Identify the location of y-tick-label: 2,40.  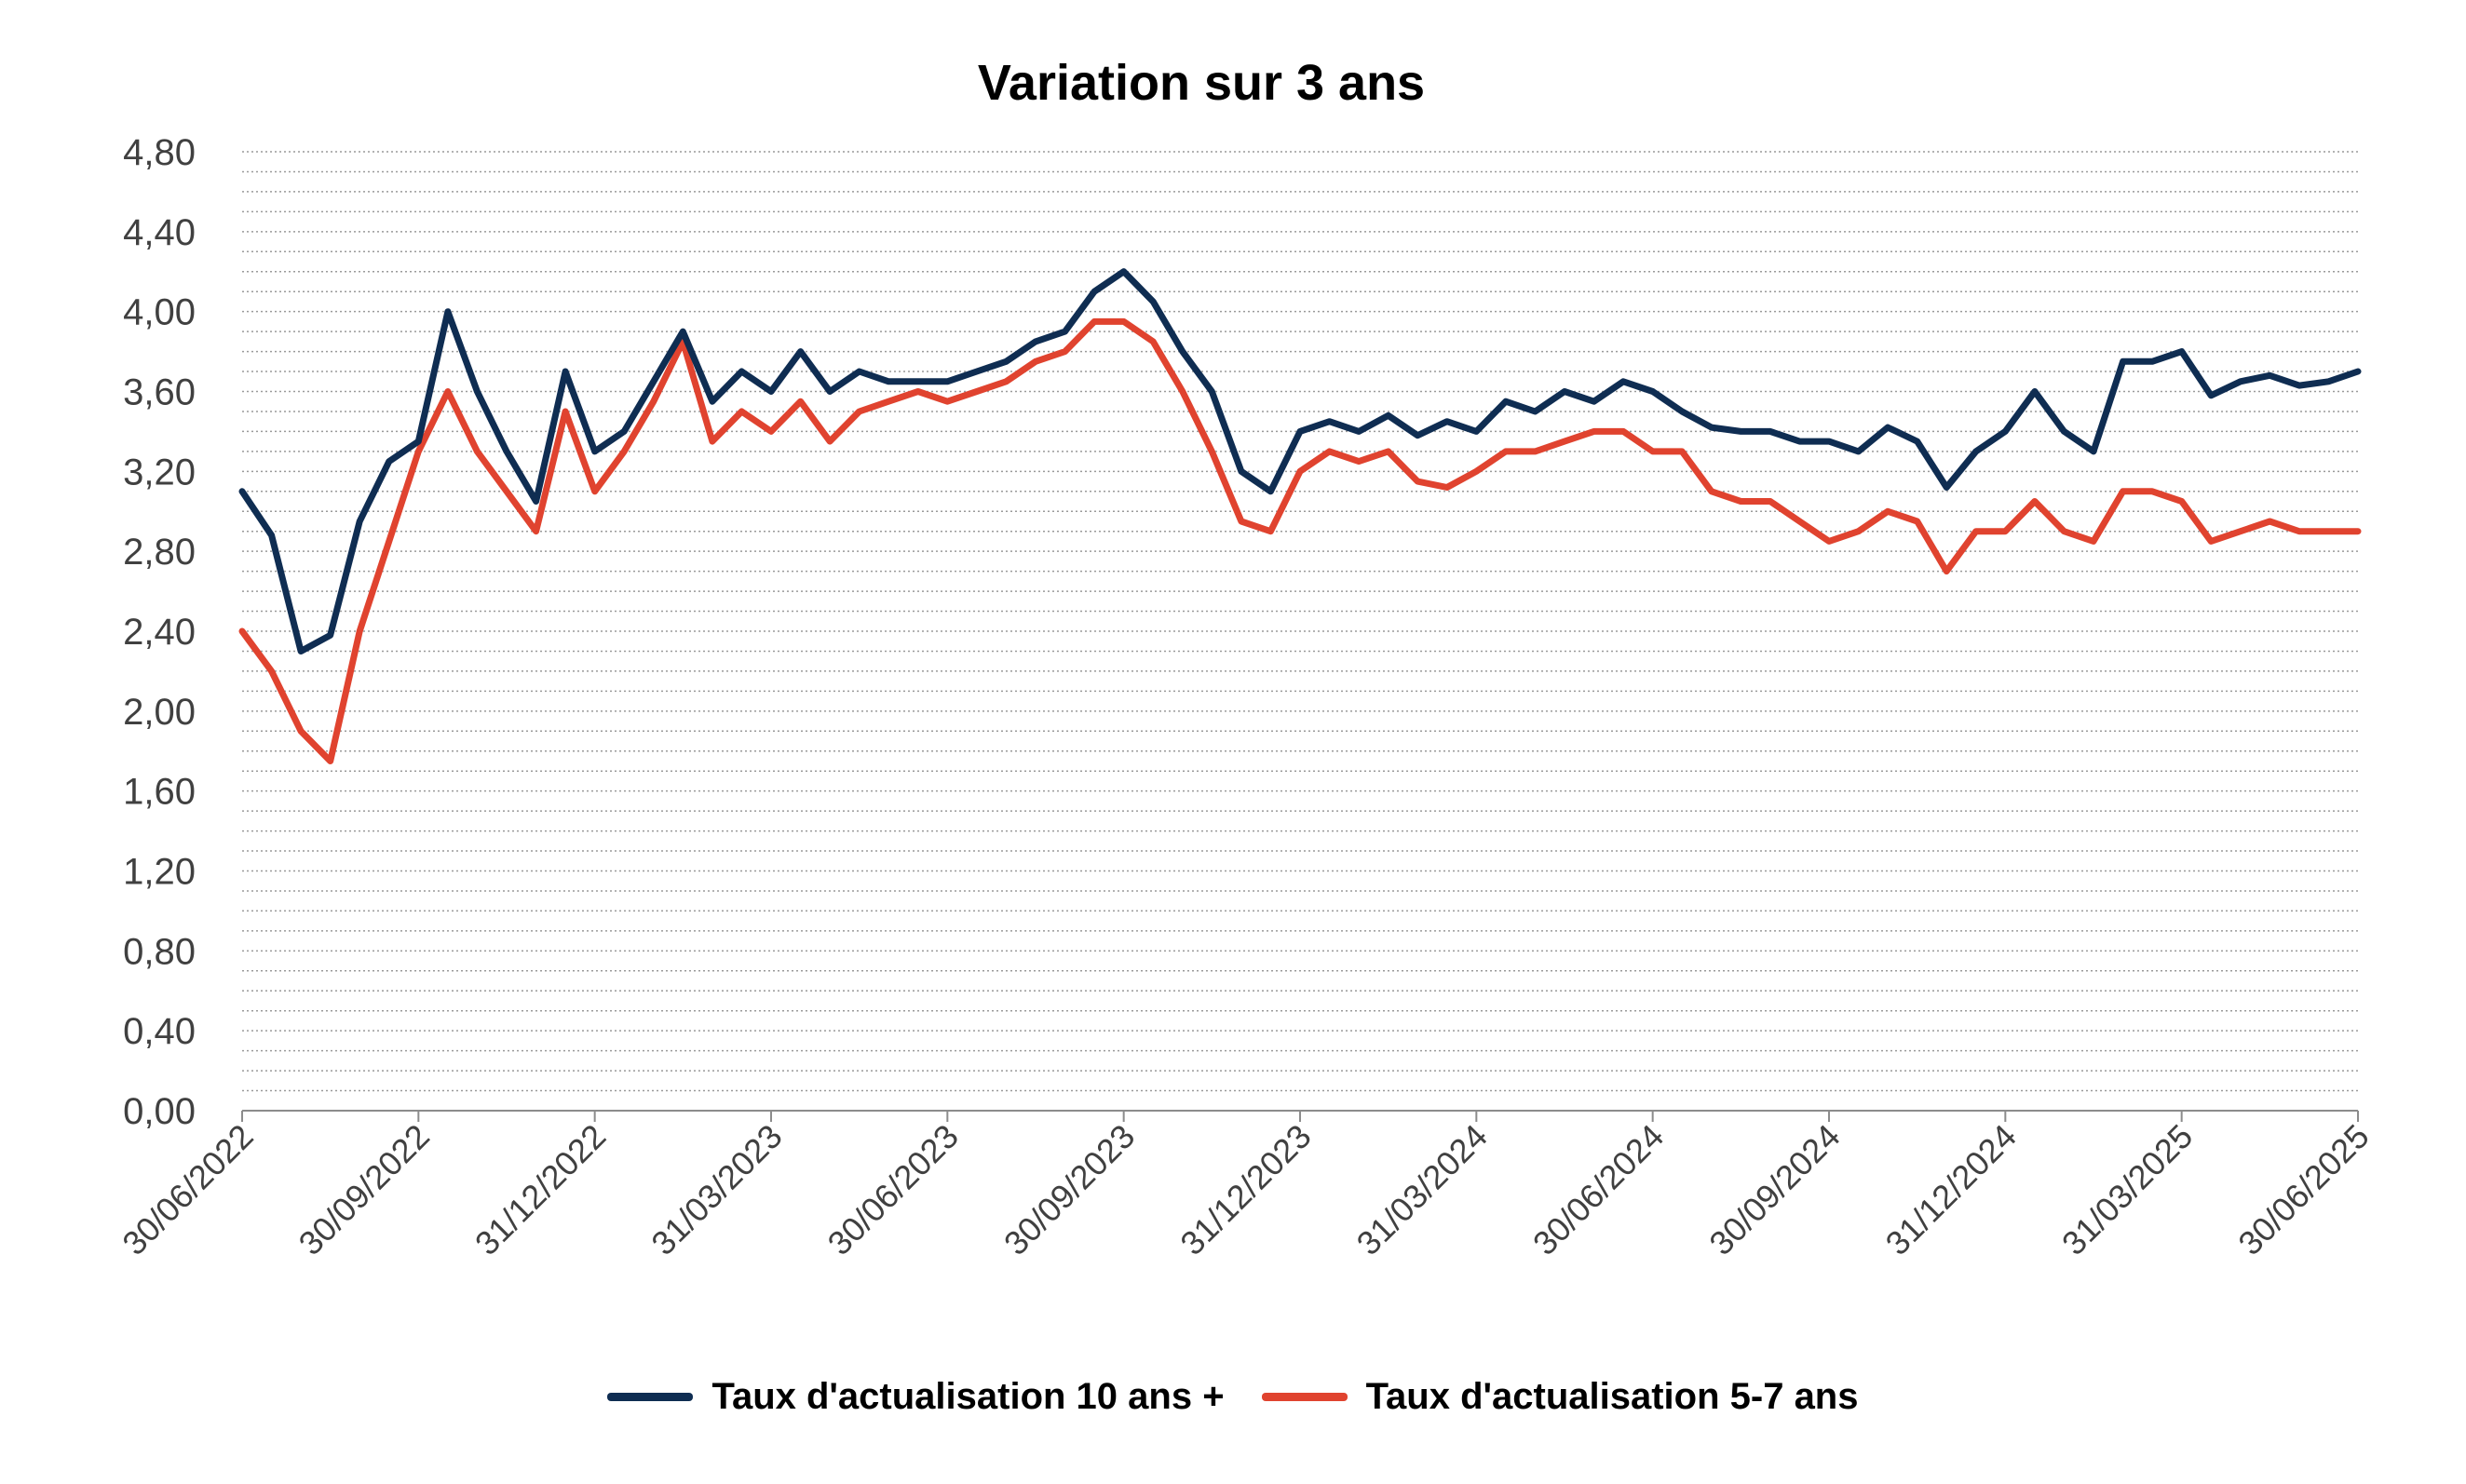
(159, 632).